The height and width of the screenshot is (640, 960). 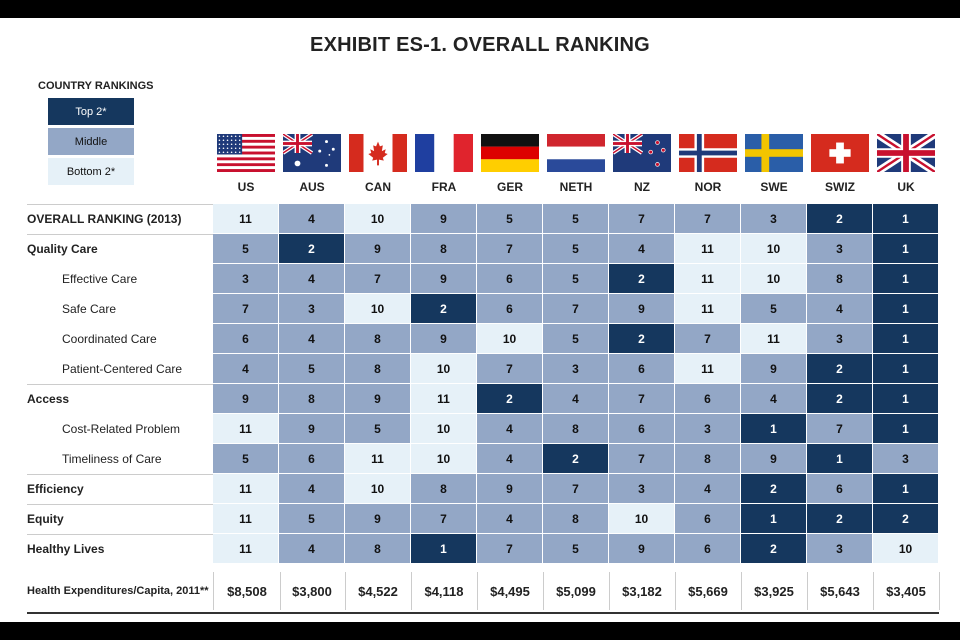 I want to click on legend-item-bottom: Bottom 2*, so click(x=91, y=171).